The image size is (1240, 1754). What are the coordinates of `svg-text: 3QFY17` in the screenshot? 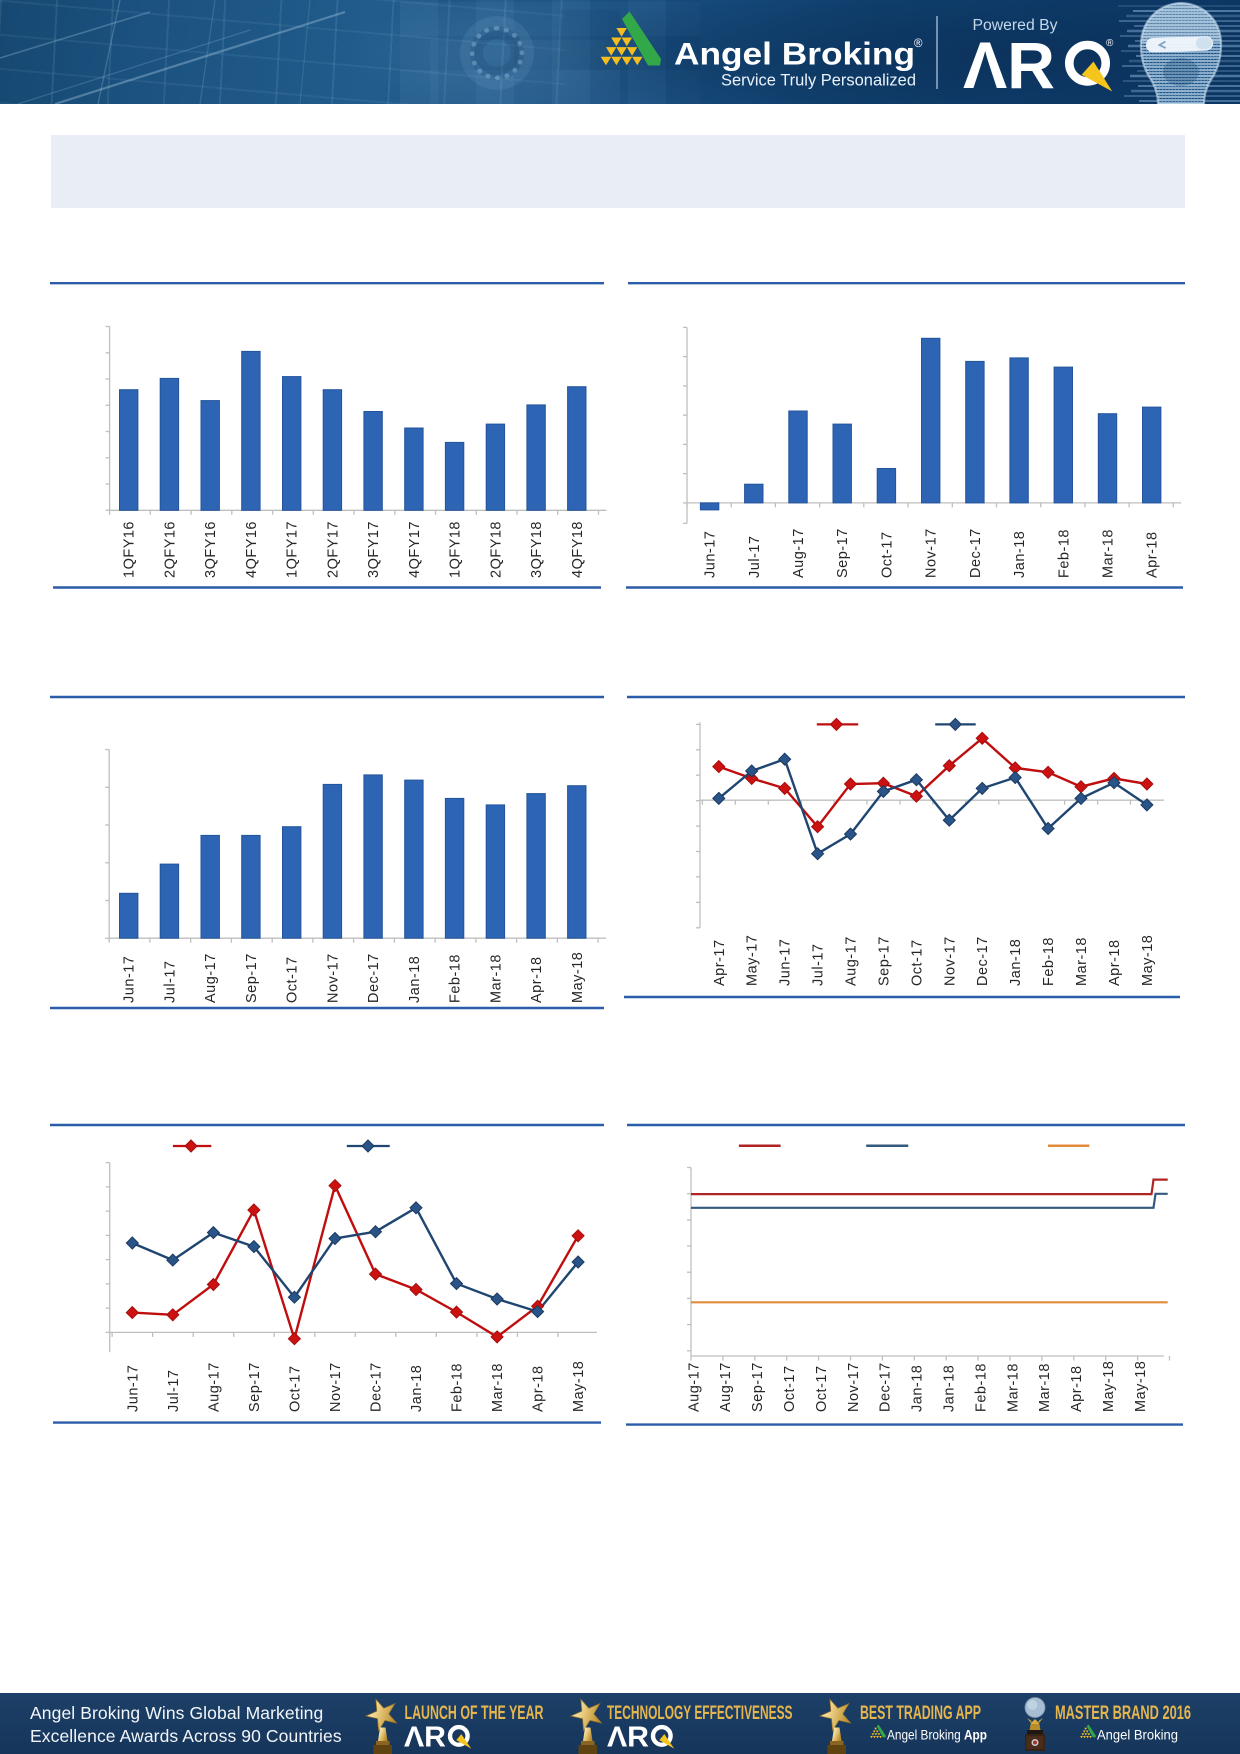 It's located at (374, 549).